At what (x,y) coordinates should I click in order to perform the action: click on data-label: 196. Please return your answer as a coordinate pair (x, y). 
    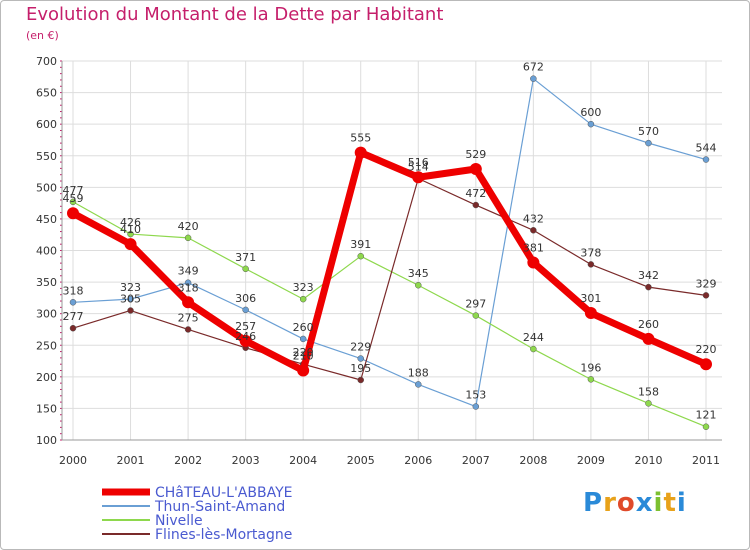
    Looking at the image, I should click on (590, 367).